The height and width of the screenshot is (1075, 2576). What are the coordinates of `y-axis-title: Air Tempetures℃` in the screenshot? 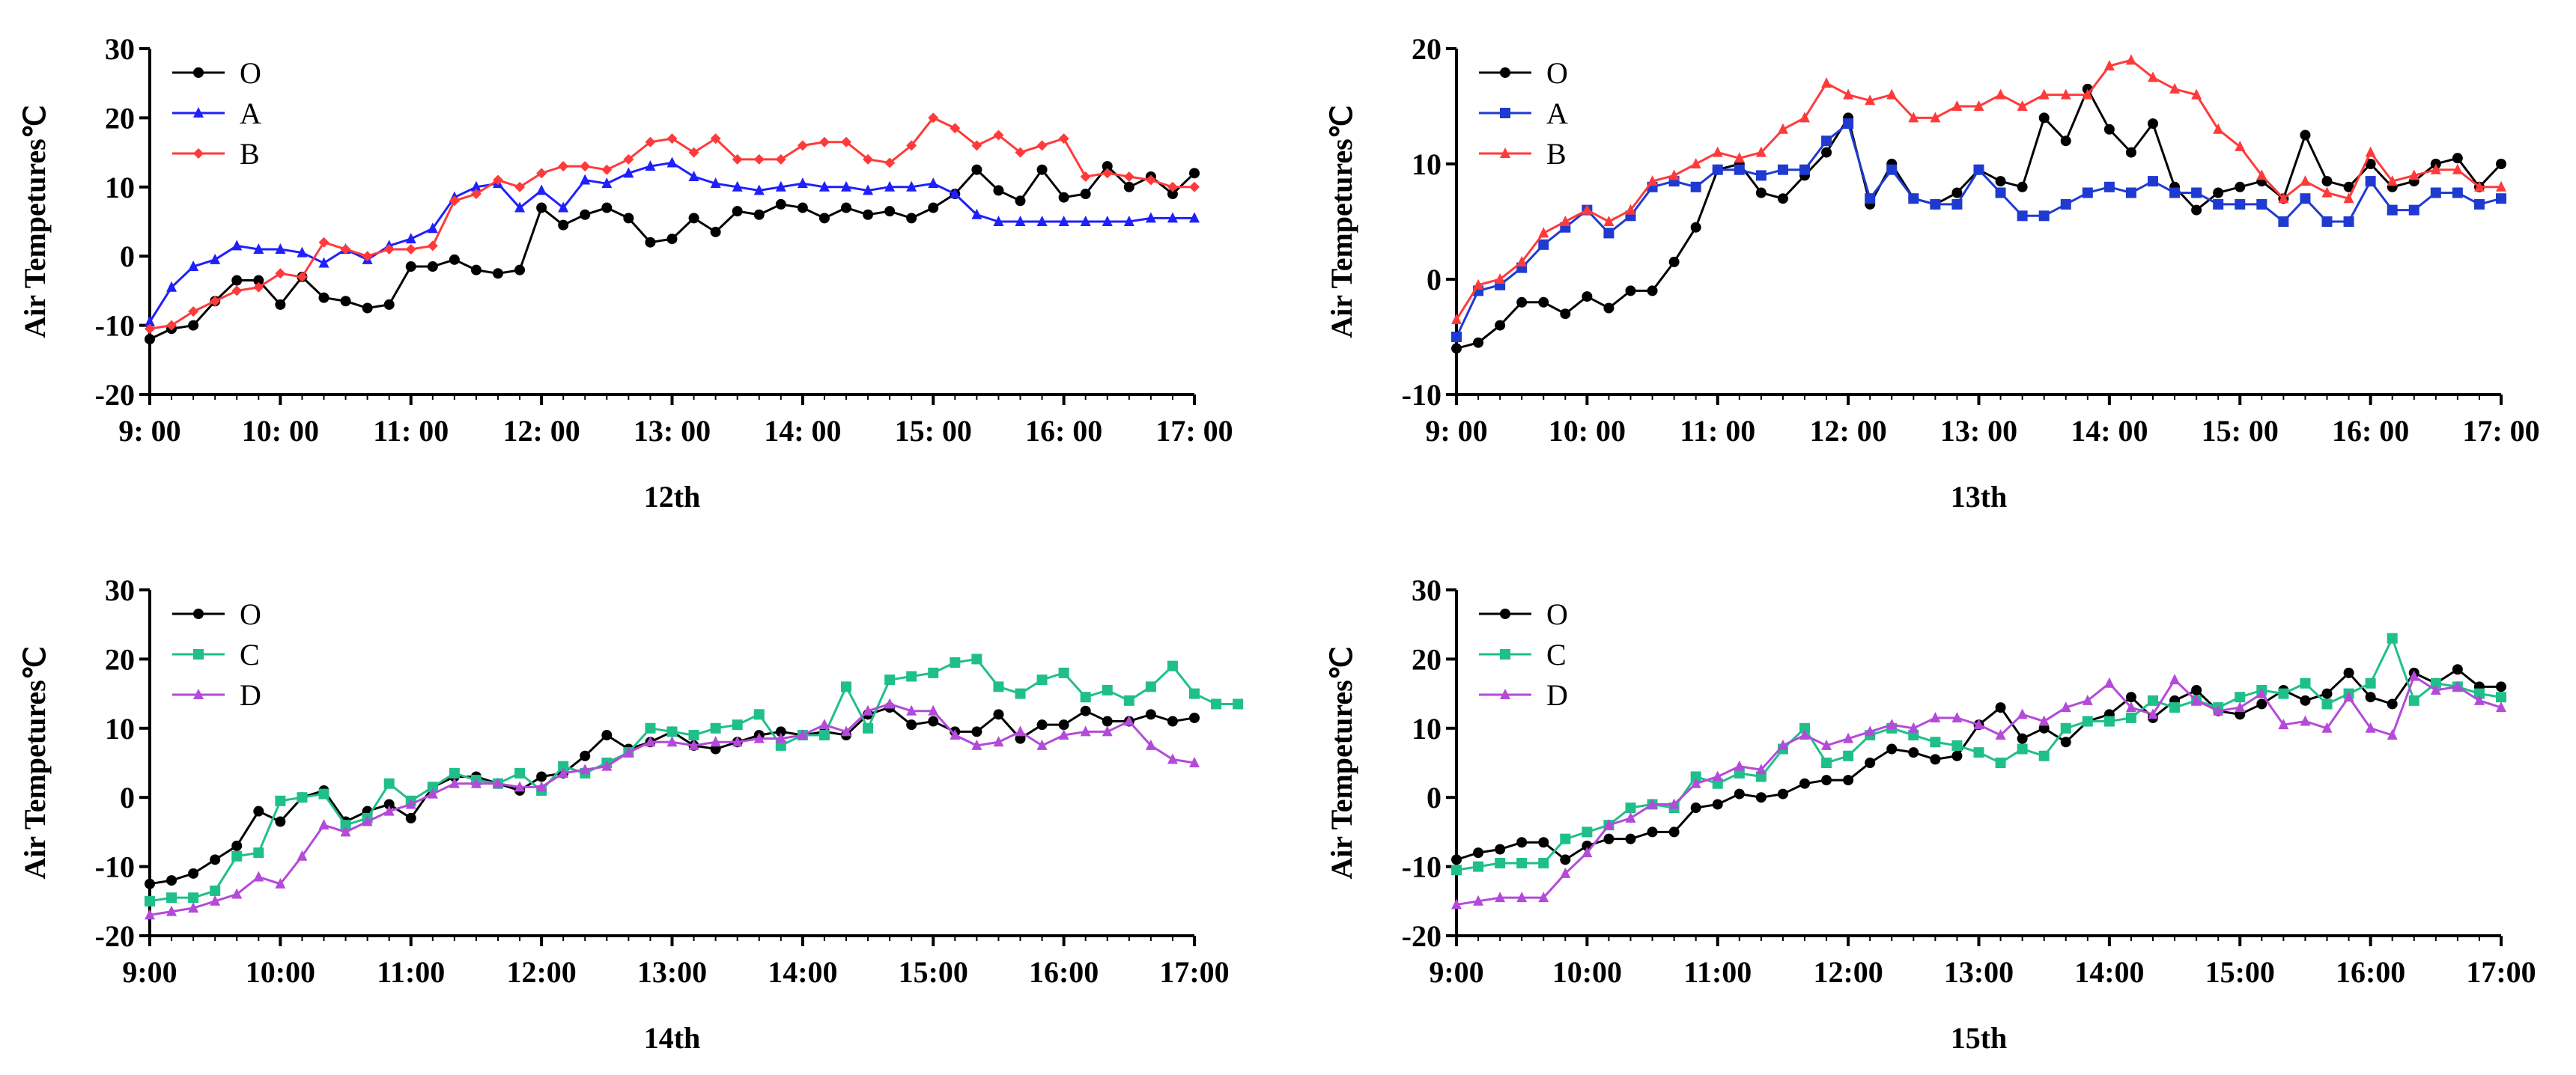 It's located at (1341, 221).